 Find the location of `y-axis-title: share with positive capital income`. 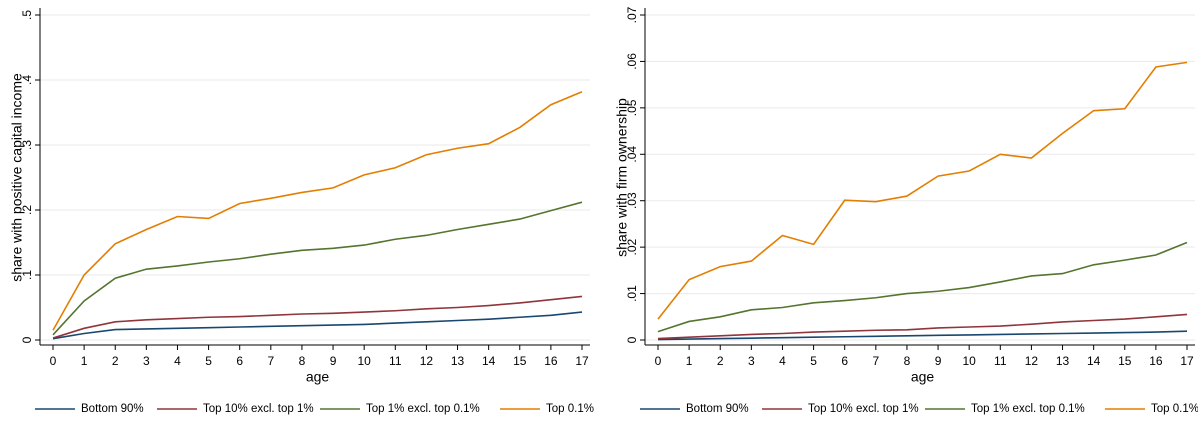

y-axis-title: share with positive capital income is located at coordinates (17, 177).